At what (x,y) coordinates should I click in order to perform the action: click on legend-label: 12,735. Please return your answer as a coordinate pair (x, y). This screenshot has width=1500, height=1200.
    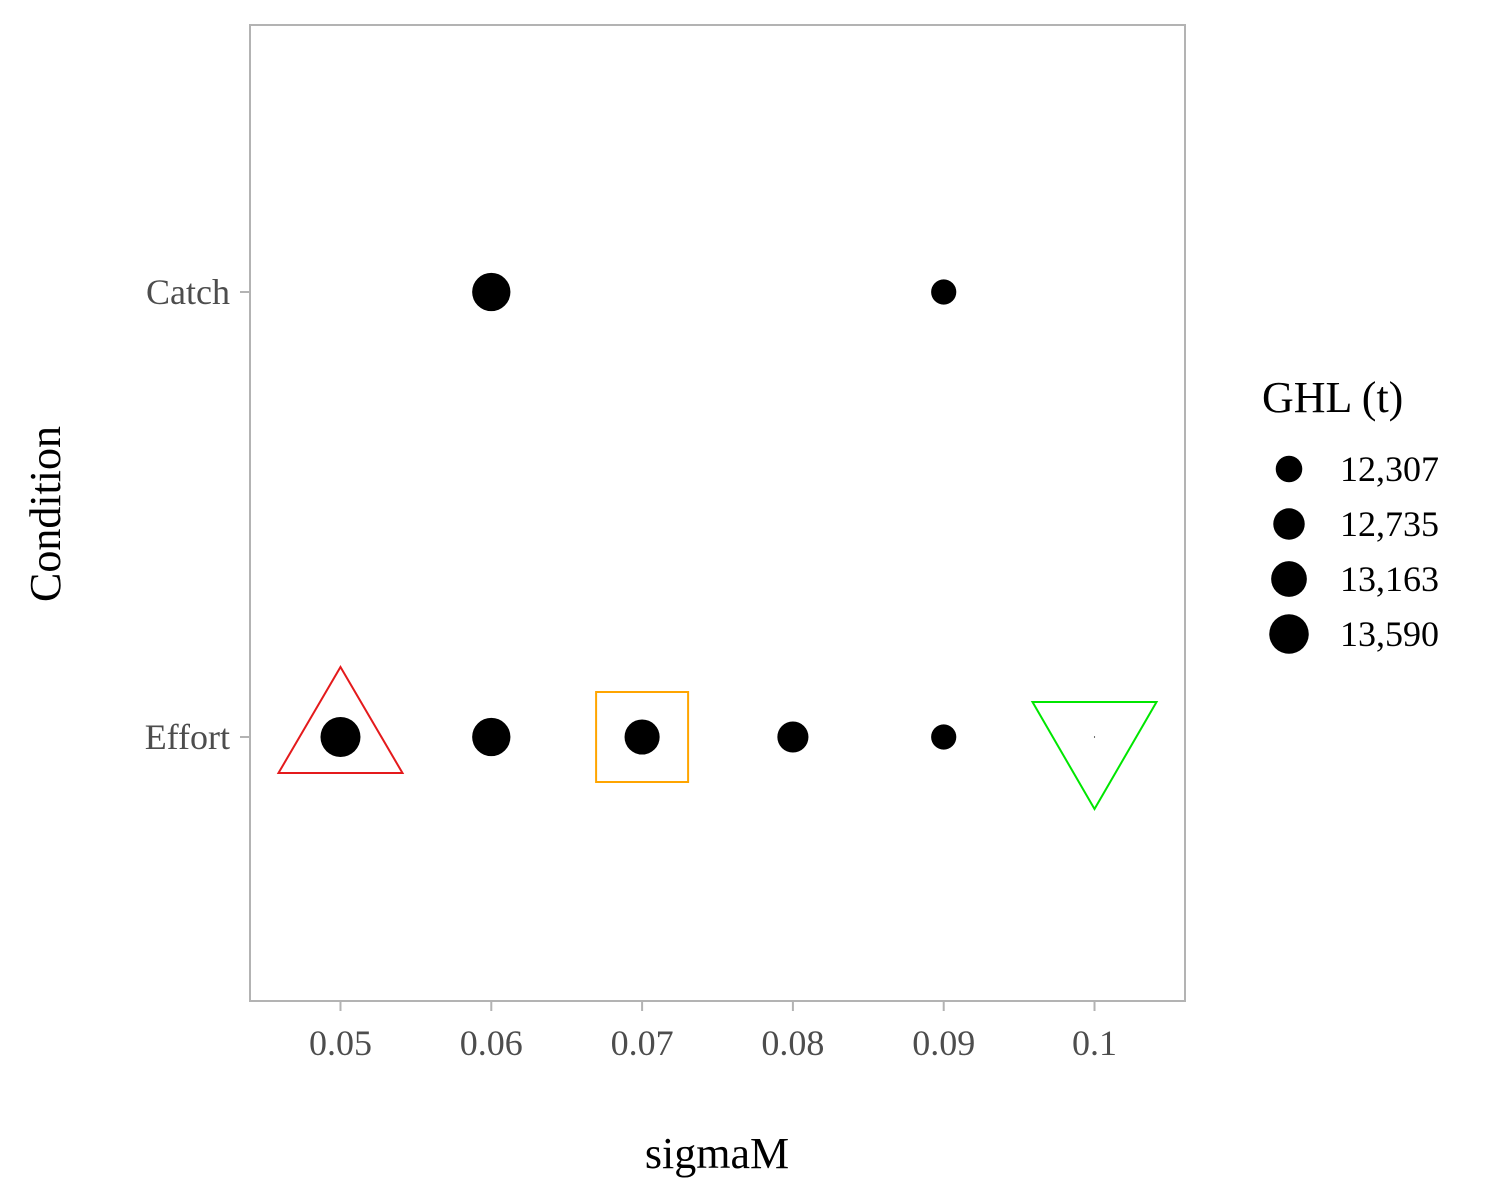
    Looking at the image, I should click on (1389, 524).